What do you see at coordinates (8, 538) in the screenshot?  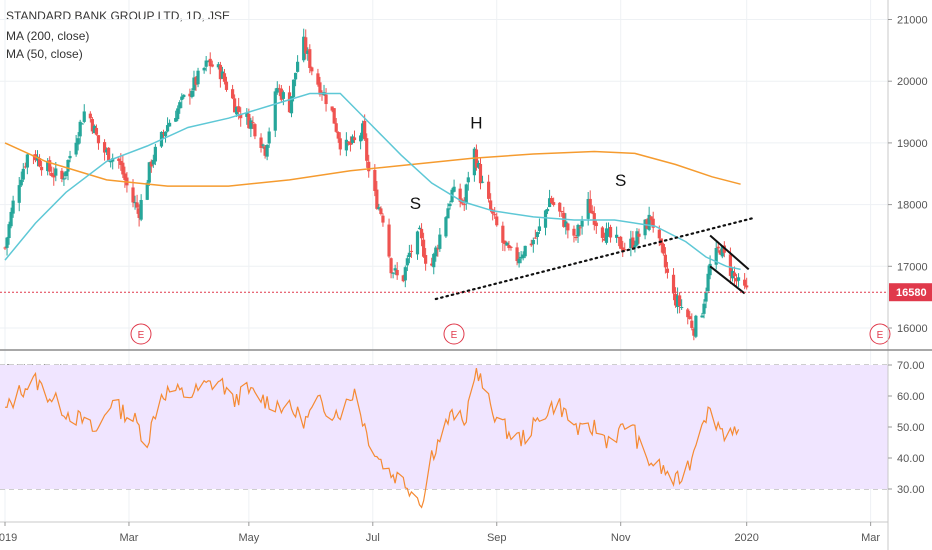 I see `x-tick-label: 2019` at bounding box center [8, 538].